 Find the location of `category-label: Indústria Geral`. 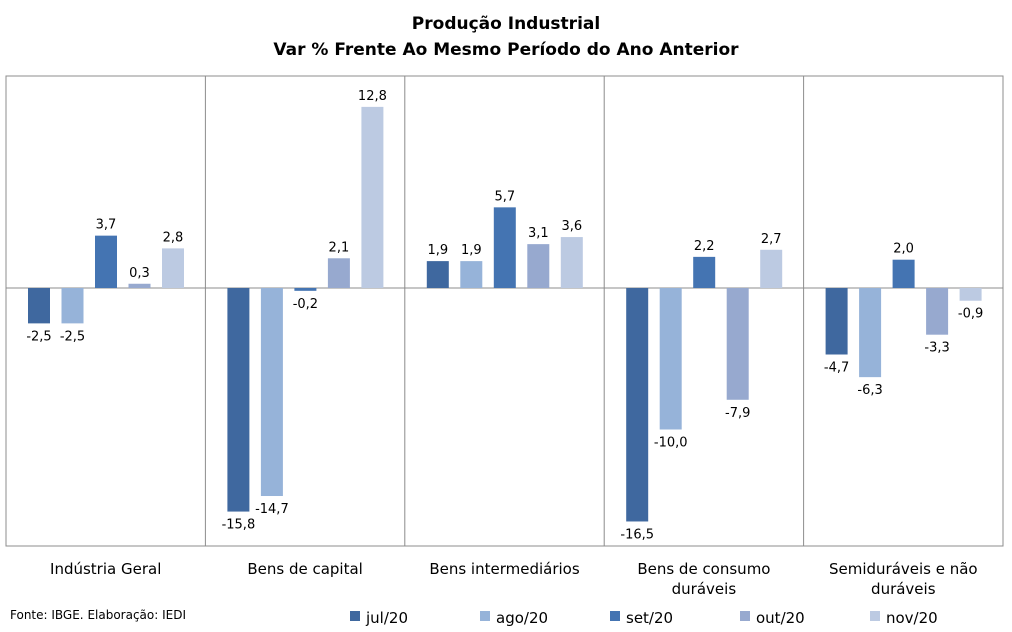

category-label: Indústria Geral is located at coordinates (105, 569).